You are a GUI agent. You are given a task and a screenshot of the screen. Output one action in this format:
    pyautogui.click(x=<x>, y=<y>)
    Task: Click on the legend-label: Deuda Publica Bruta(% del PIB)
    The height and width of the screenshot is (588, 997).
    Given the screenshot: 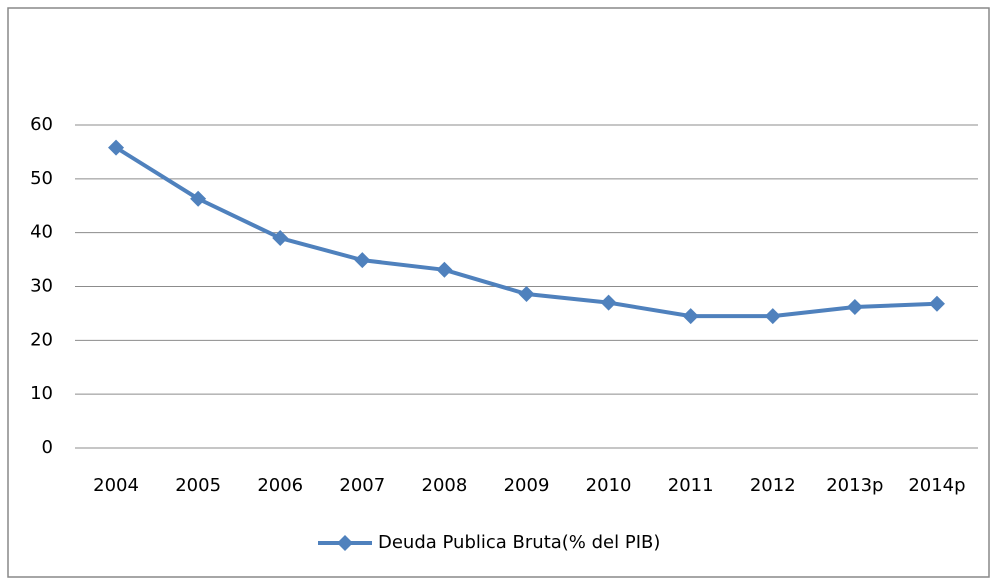 What is the action you would take?
    pyautogui.click(x=519, y=542)
    